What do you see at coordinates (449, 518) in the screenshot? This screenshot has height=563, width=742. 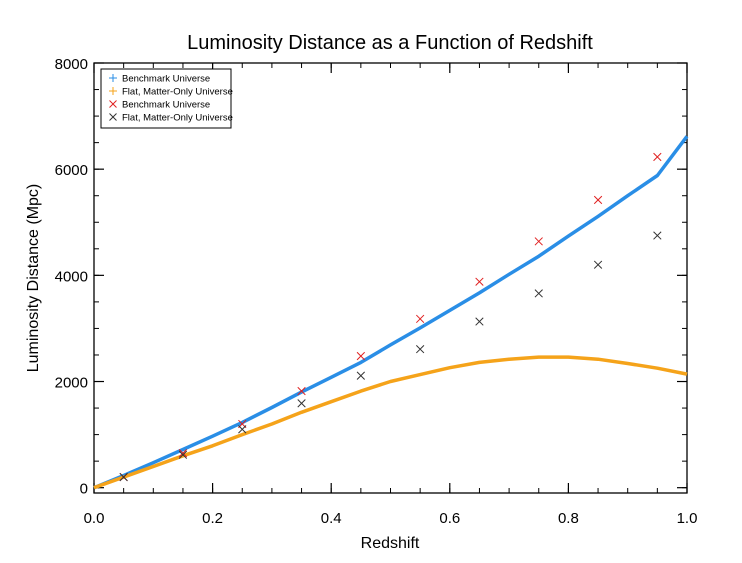 I see `x-tick-label: 0.6` at bounding box center [449, 518].